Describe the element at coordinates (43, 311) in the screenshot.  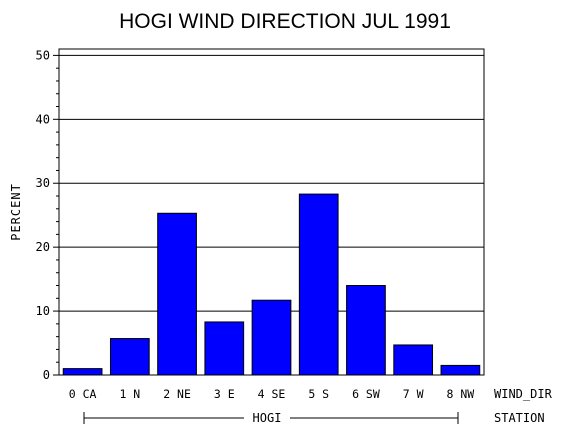
I see `y-tick-label: 10` at that location.